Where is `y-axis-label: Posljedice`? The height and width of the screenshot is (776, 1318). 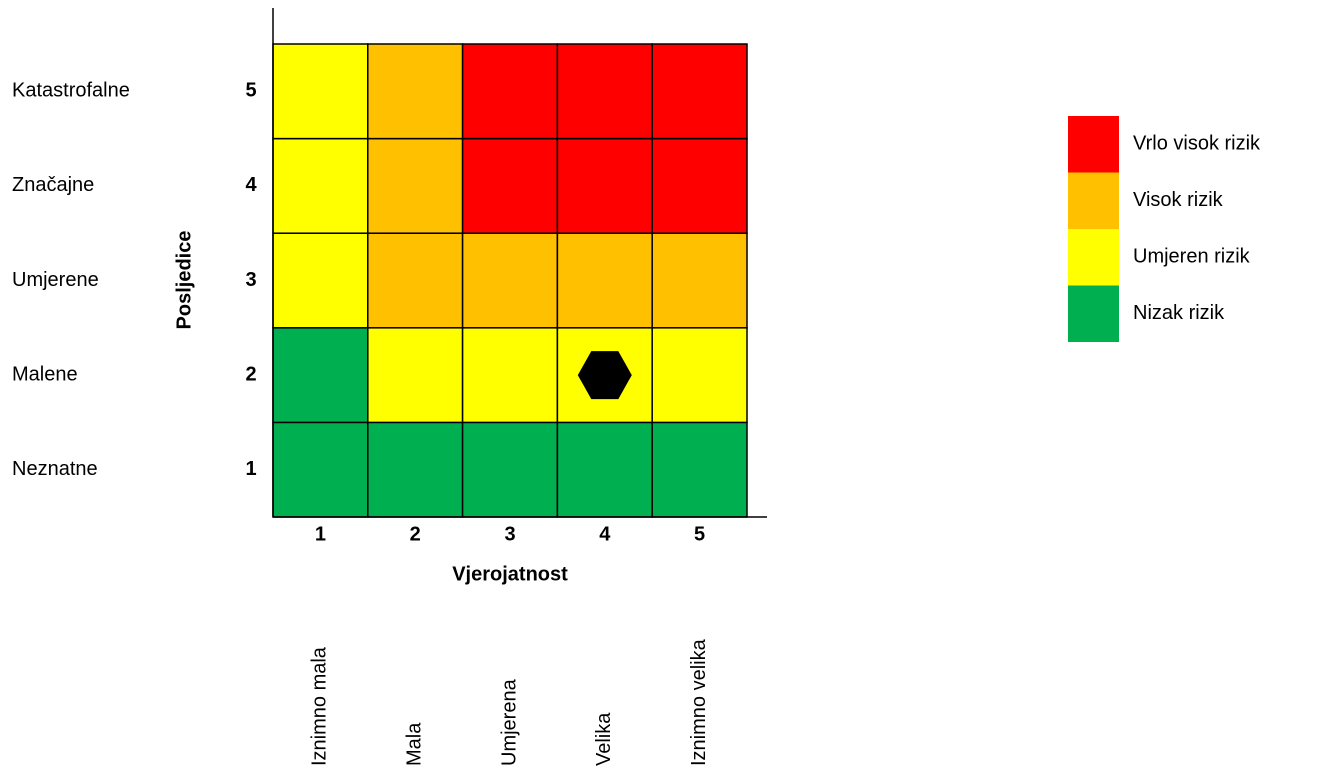 y-axis-label: Posljedice is located at coordinates (184, 280).